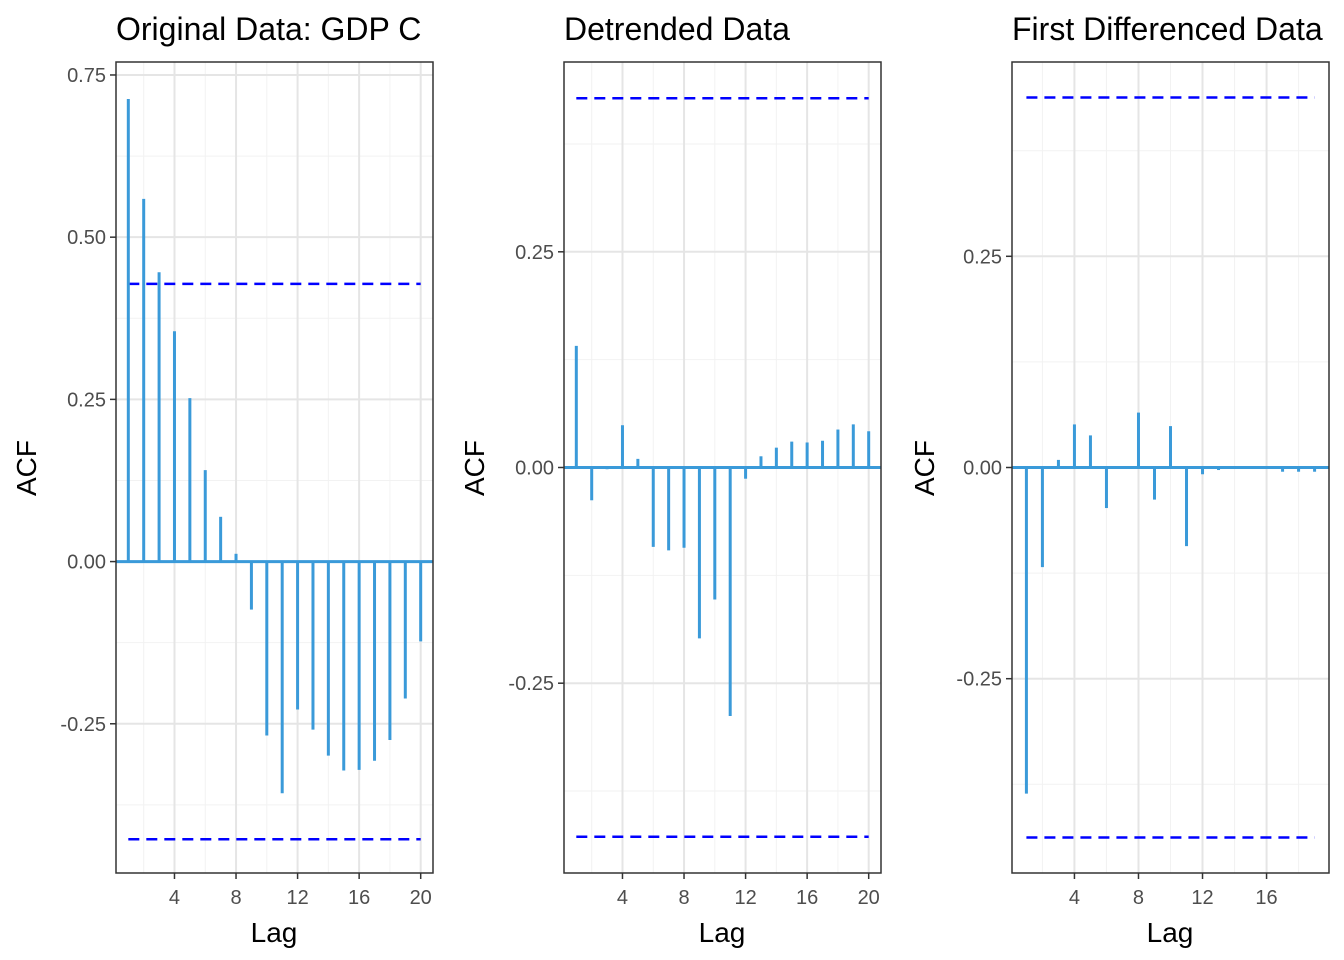 The width and height of the screenshot is (1344, 960). Describe the element at coordinates (274, 932) in the screenshot. I see `x-axis-title-original: Lag` at that location.